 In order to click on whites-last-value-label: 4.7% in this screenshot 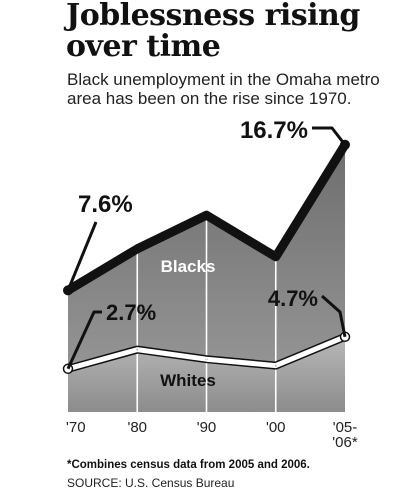, I will do `click(293, 298)`.